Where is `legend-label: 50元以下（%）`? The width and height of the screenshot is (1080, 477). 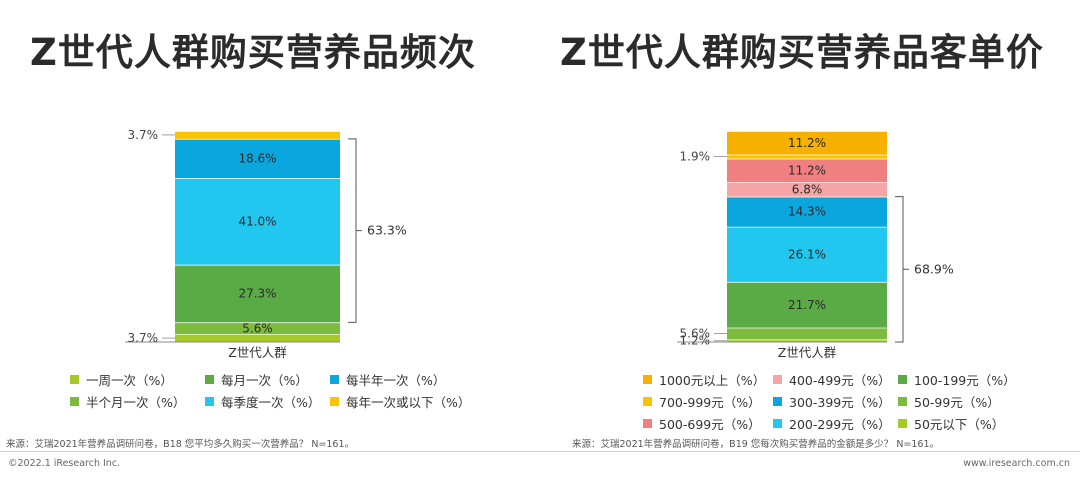 legend-label: 50元以下（%） is located at coordinates (959, 424).